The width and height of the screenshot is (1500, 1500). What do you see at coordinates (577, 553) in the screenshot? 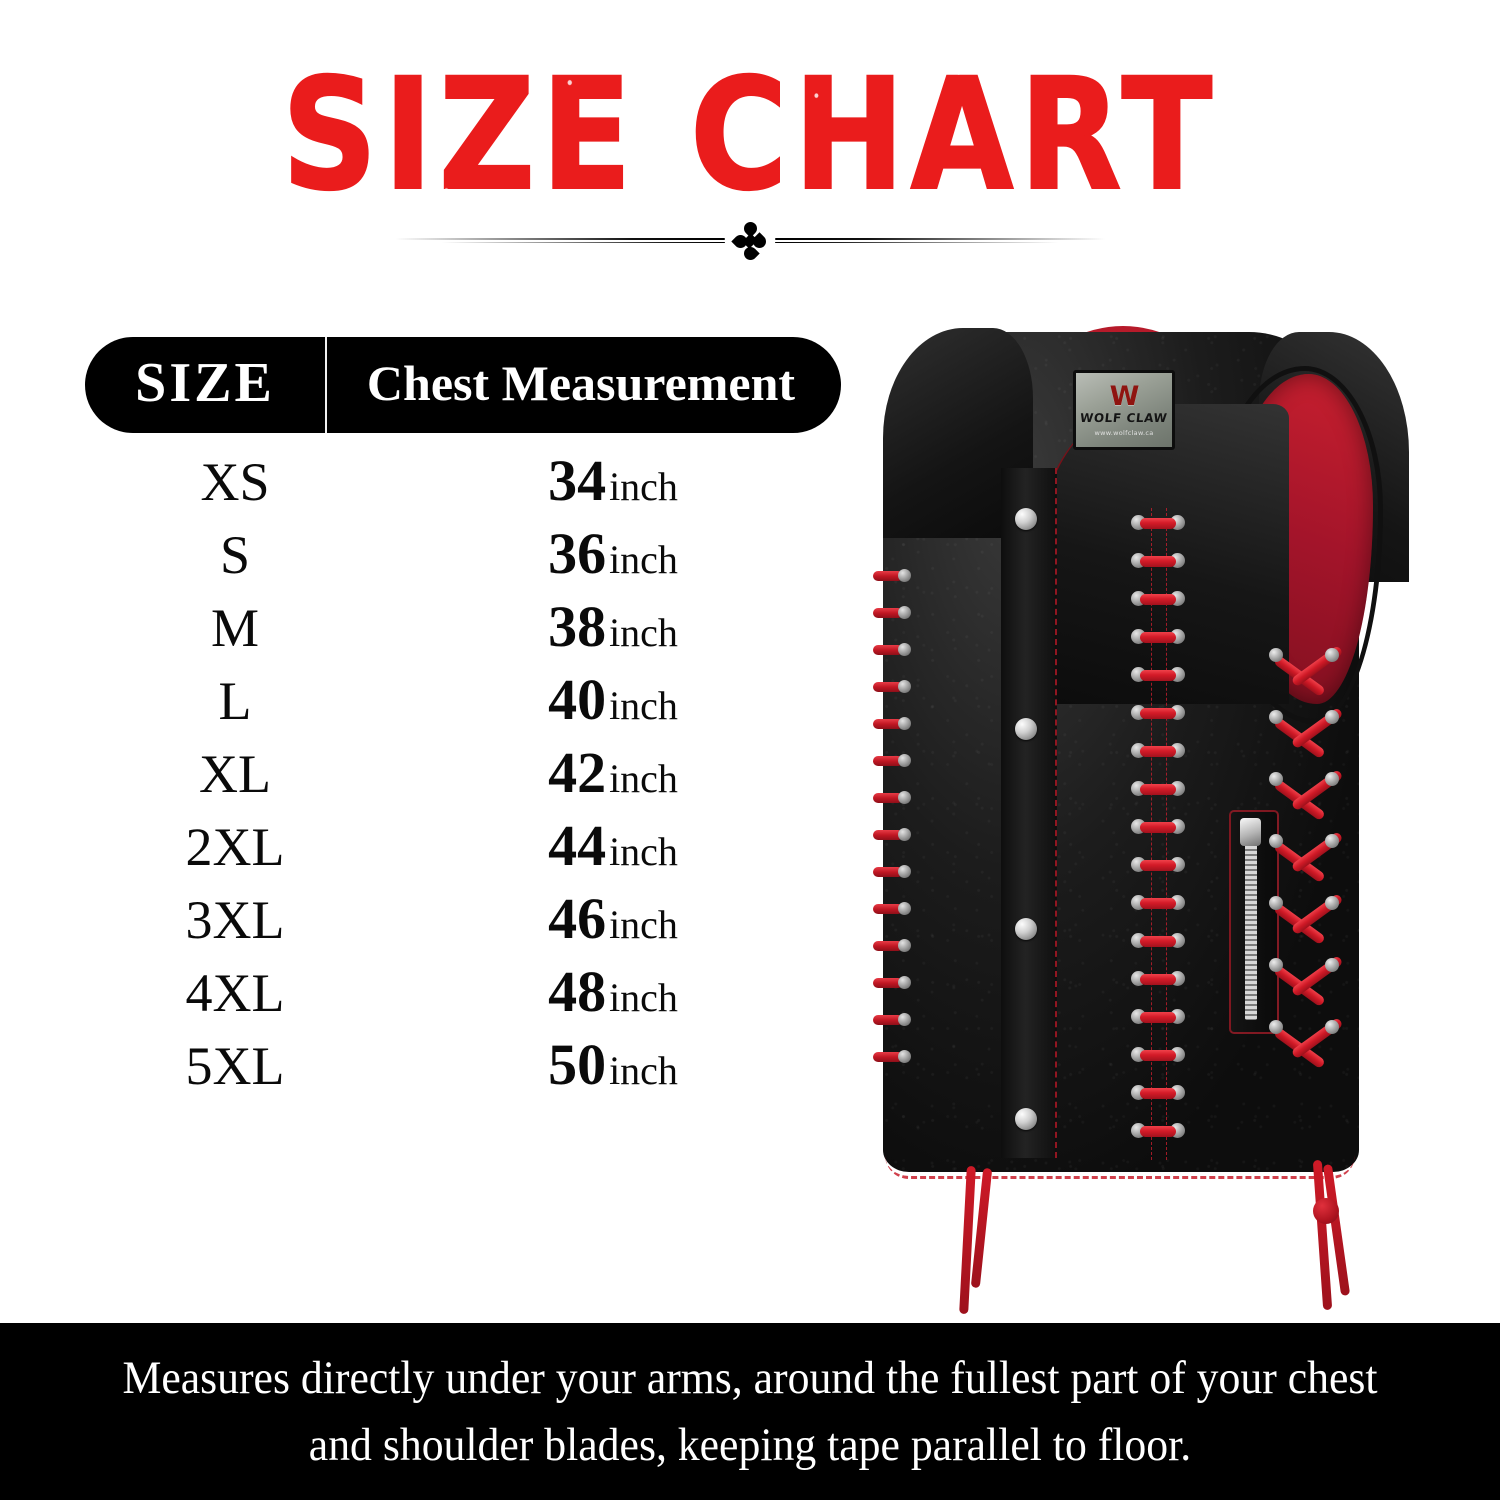
I see `measurement-value: 36` at bounding box center [577, 553].